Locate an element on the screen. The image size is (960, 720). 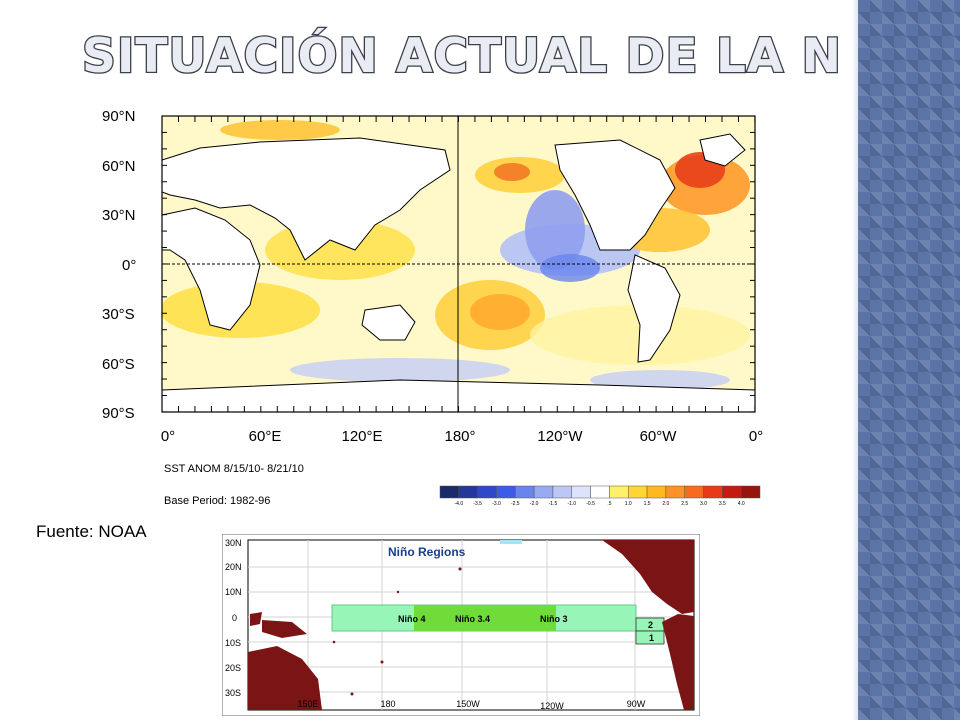
sst-lat-label: 30°S is located at coordinates (118, 314).